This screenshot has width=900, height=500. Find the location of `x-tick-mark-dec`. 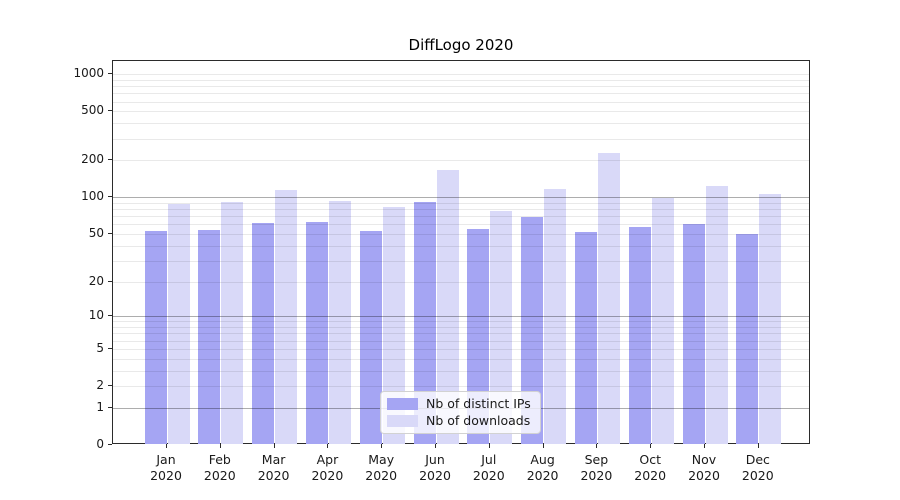

x-tick-mark-dec is located at coordinates (758, 446).